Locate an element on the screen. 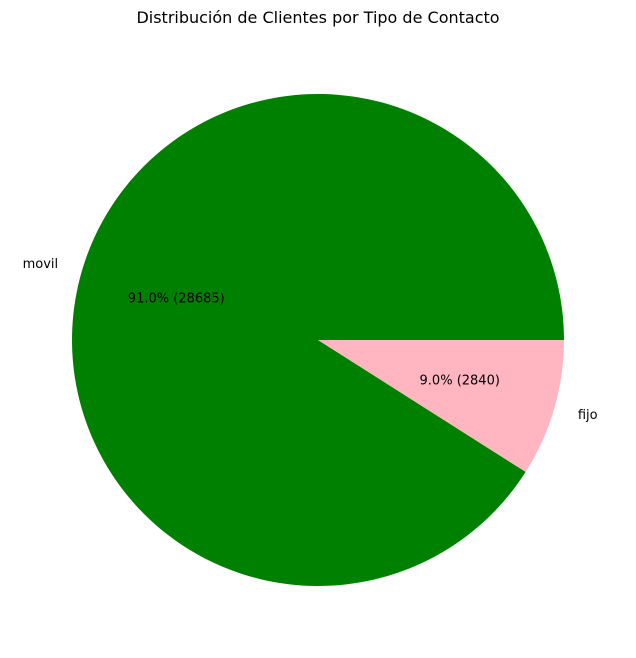 Image resolution: width=636 pixels, height=658 pixels. pie-slice-fijo is located at coordinates (441, 406).